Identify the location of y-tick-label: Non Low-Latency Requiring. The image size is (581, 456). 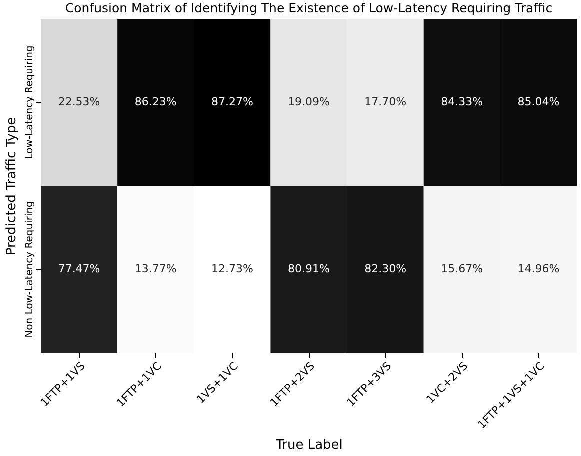
(30, 269).